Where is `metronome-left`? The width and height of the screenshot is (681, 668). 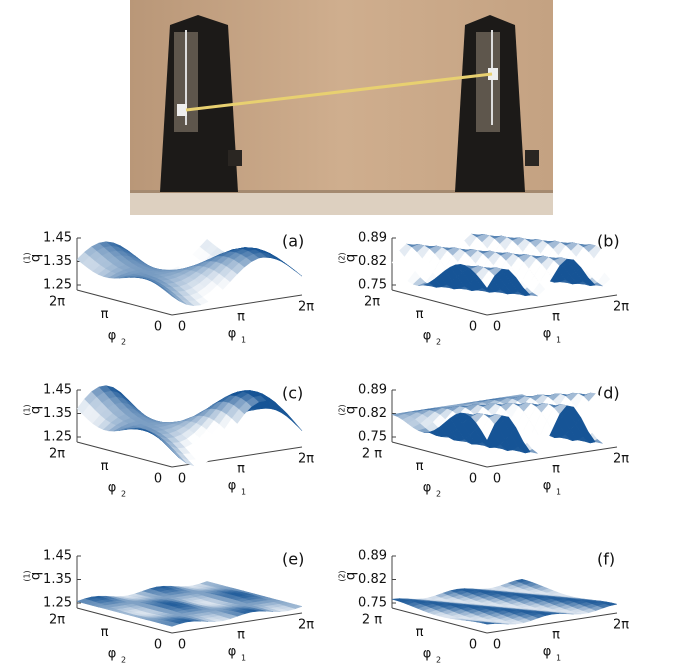
metronome-left is located at coordinates (199, 103).